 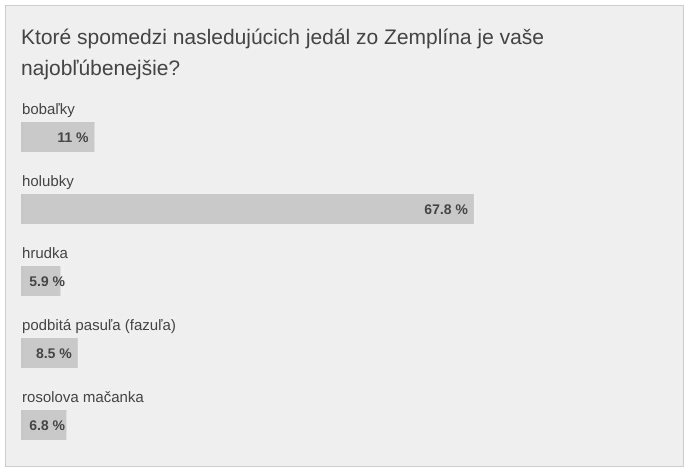 I want to click on y-tick-label: podbitá pasuľa (fazuľa), so click(x=99, y=325).